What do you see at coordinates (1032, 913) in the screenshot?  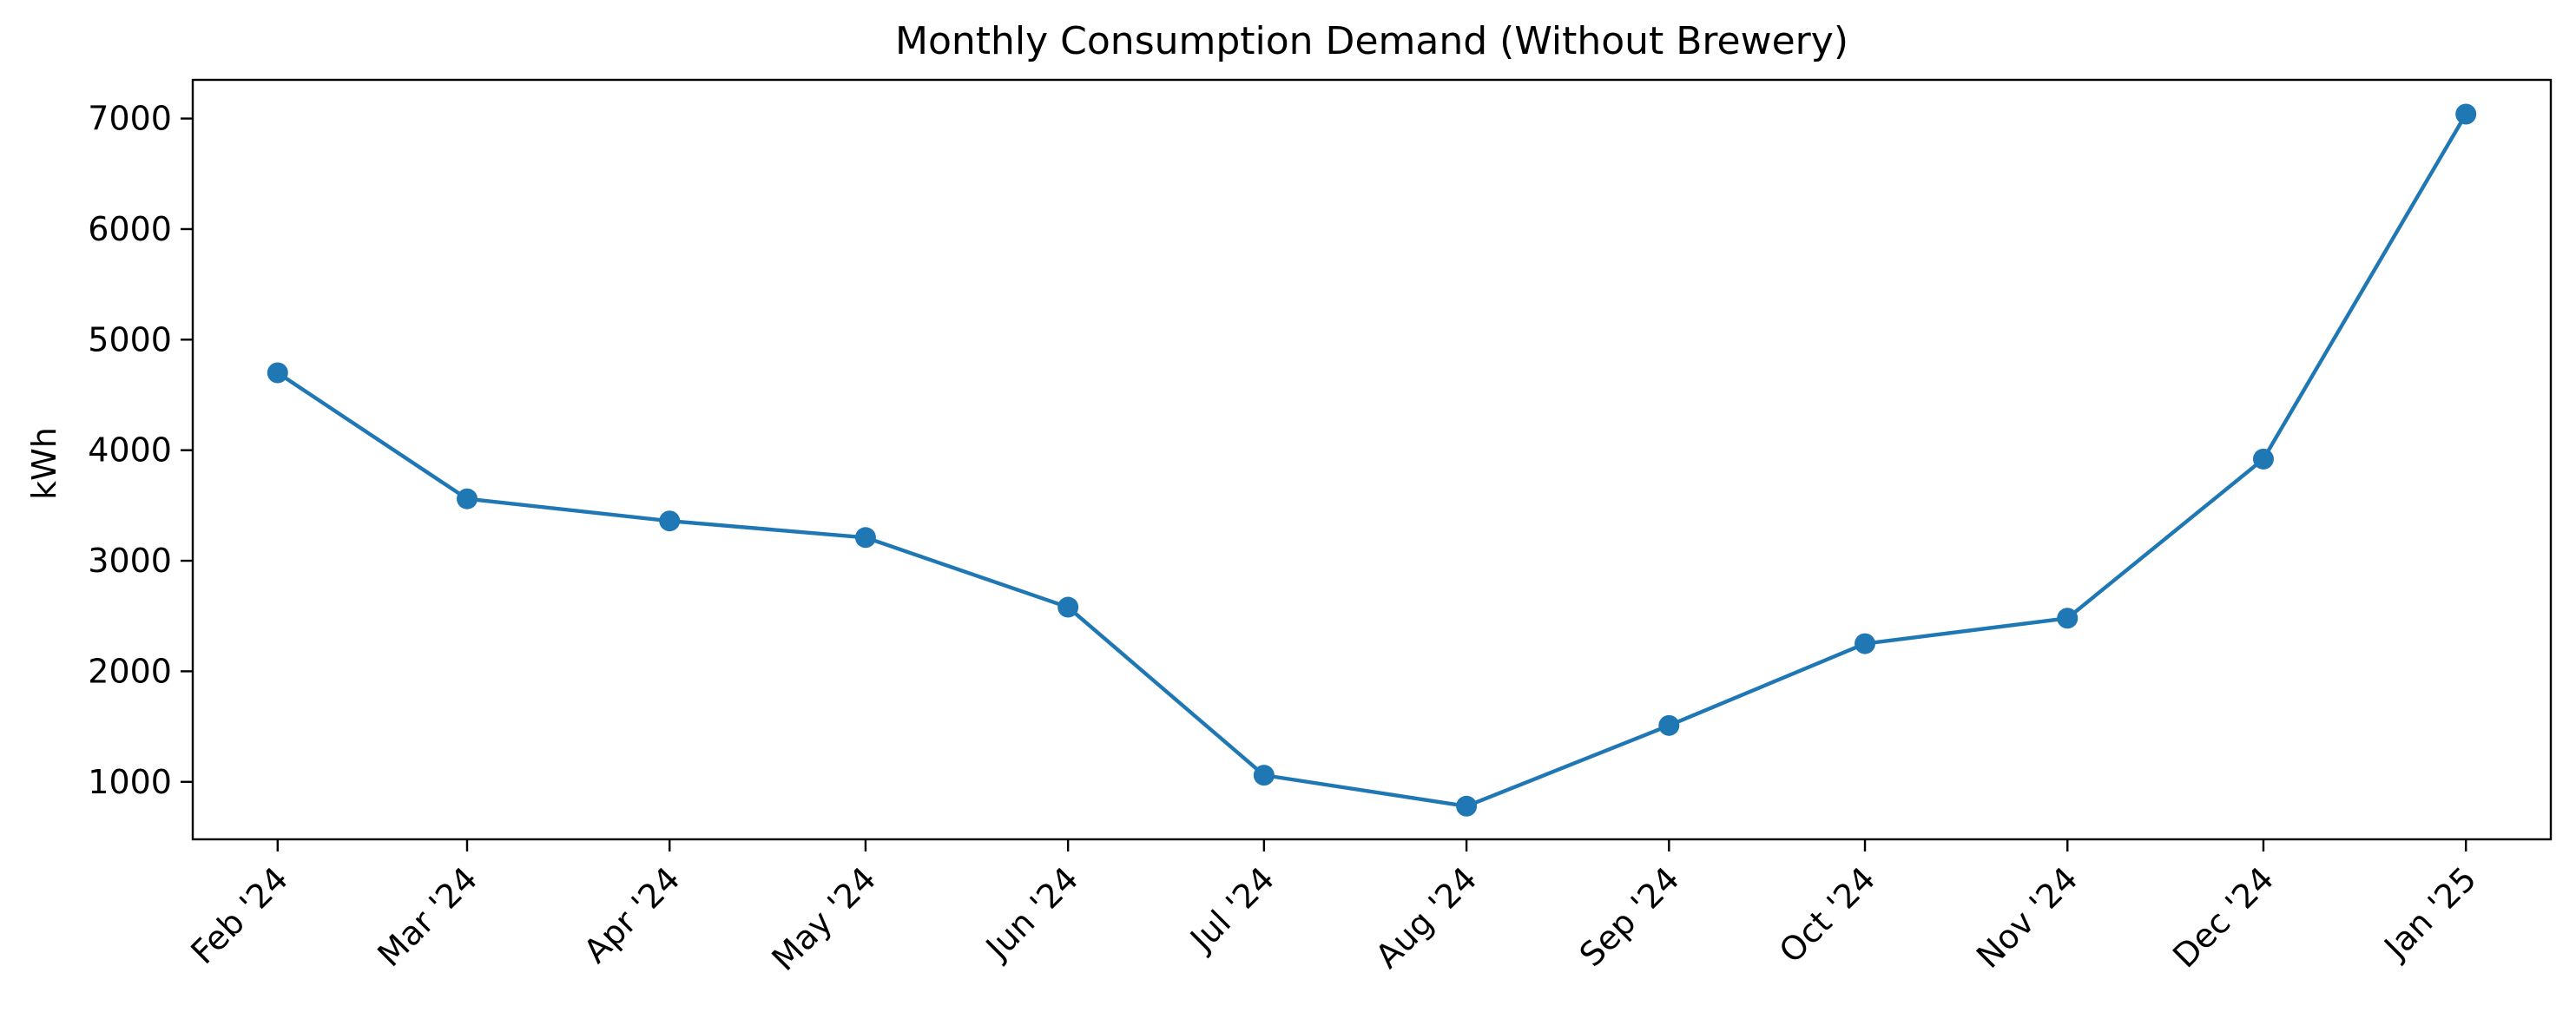 I see `x-tick-label: Jun '24` at bounding box center [1032, 913].